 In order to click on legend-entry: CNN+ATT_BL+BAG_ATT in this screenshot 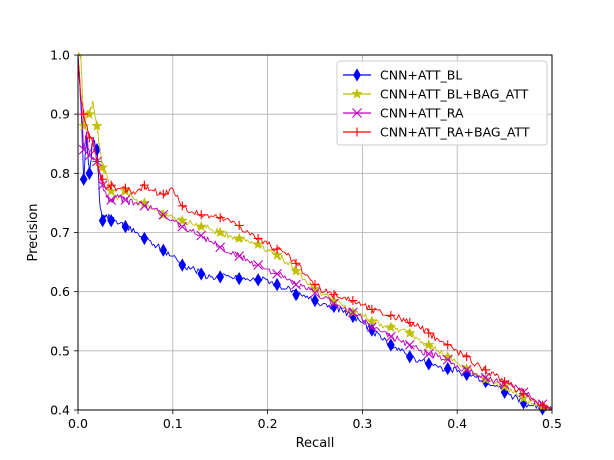, I will do `click(436, 94)`.